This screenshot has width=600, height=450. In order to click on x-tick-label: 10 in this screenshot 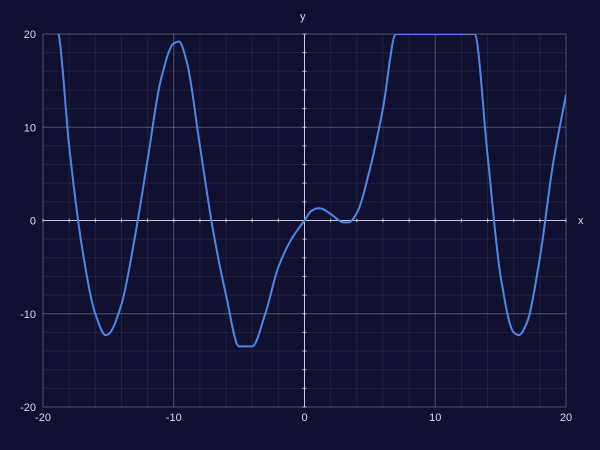, I will do `click(435, 418)`.